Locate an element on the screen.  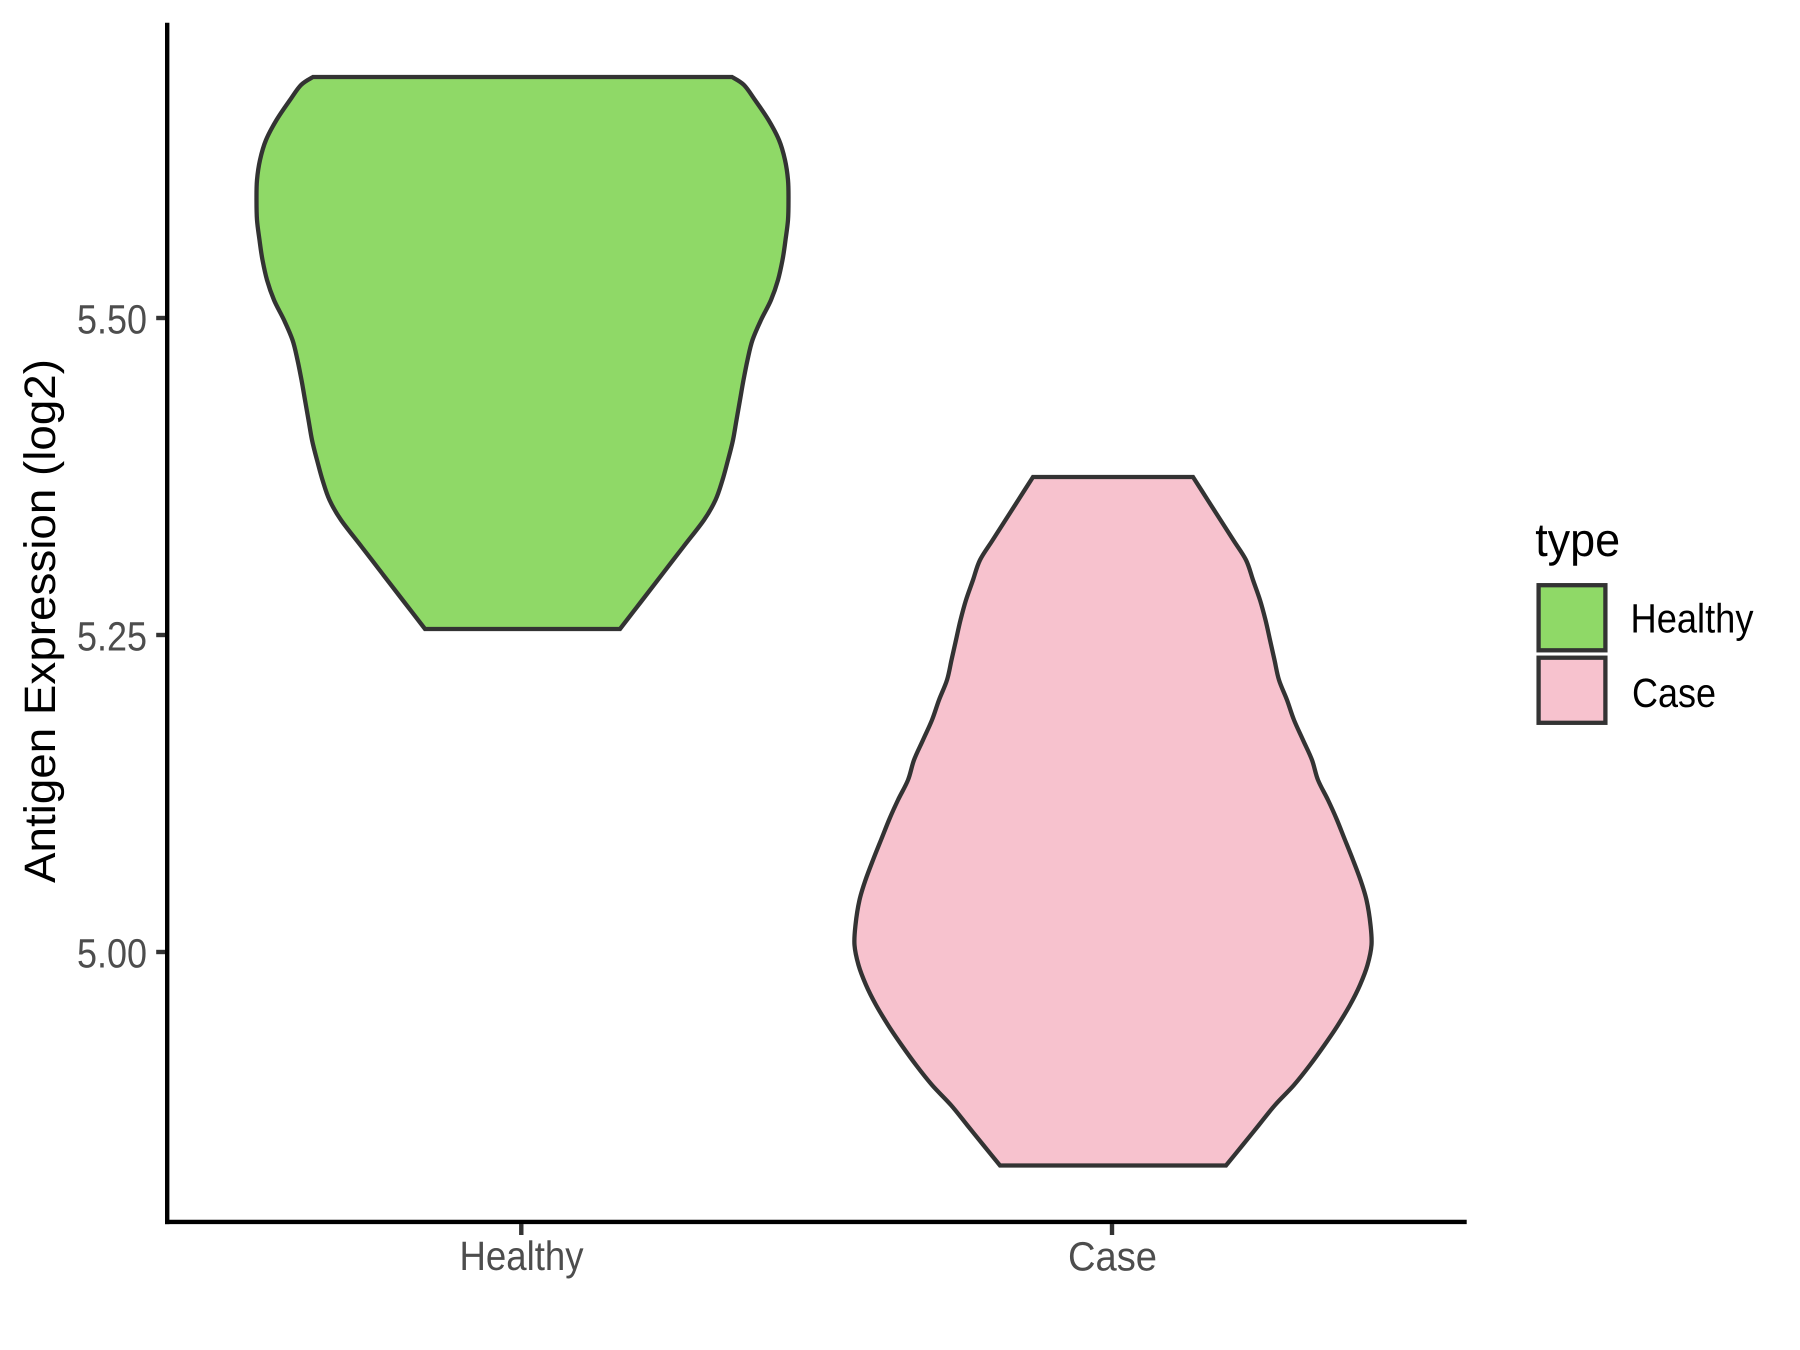
svg-text: 5.25 is located at coordinates (112, 636).